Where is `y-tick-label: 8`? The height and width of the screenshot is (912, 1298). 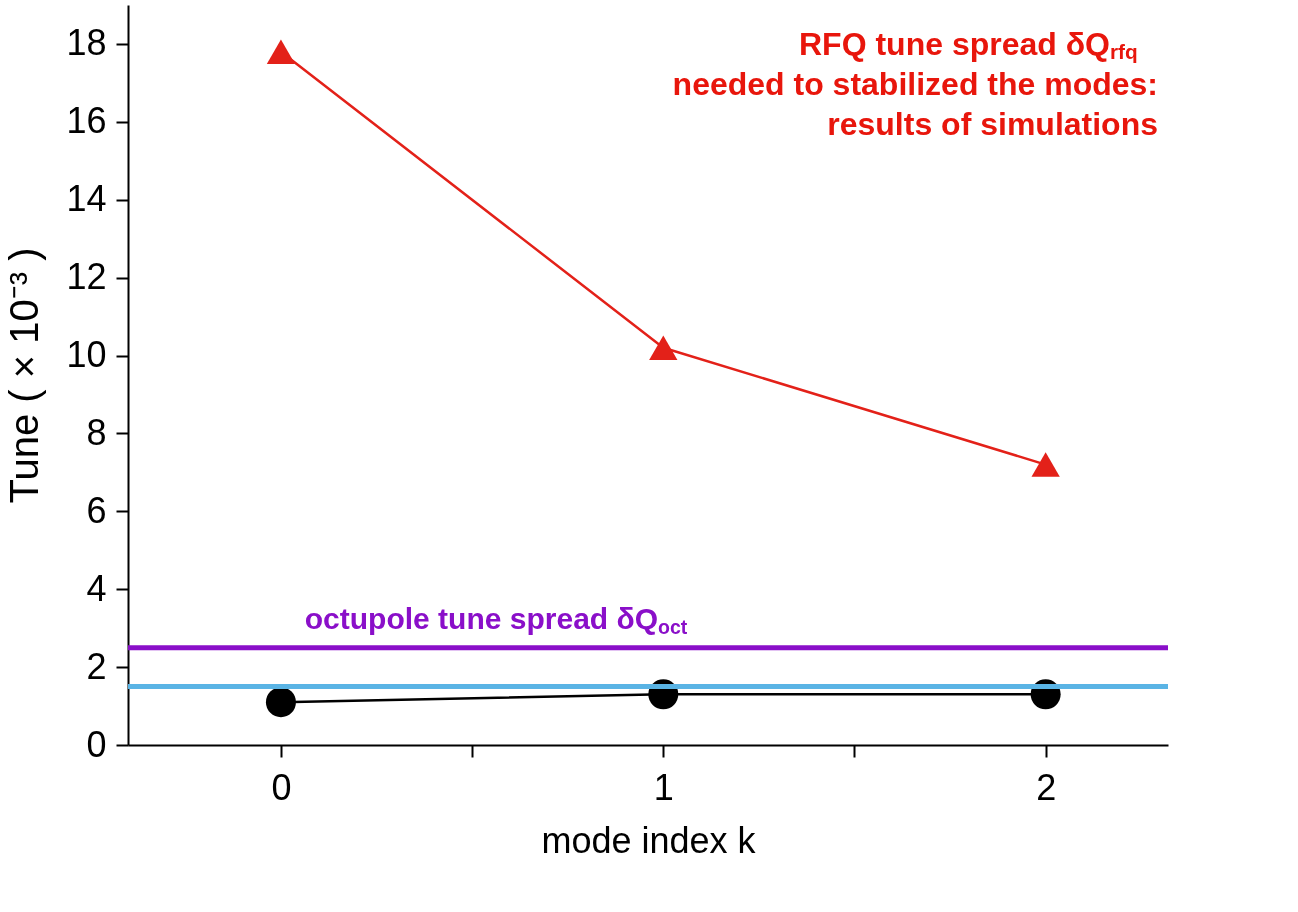 y-tick-label: 8 is located at coordinates (96, 432).